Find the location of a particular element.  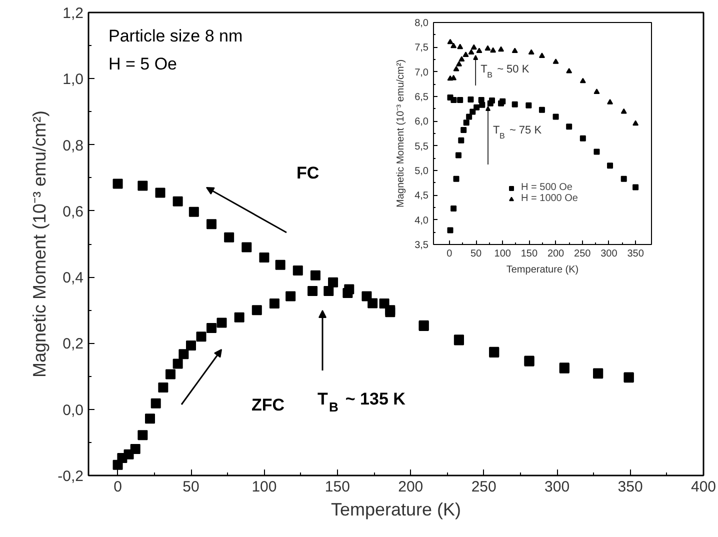

y-tick-label: 1,2 is located at coordinates (73, 13).